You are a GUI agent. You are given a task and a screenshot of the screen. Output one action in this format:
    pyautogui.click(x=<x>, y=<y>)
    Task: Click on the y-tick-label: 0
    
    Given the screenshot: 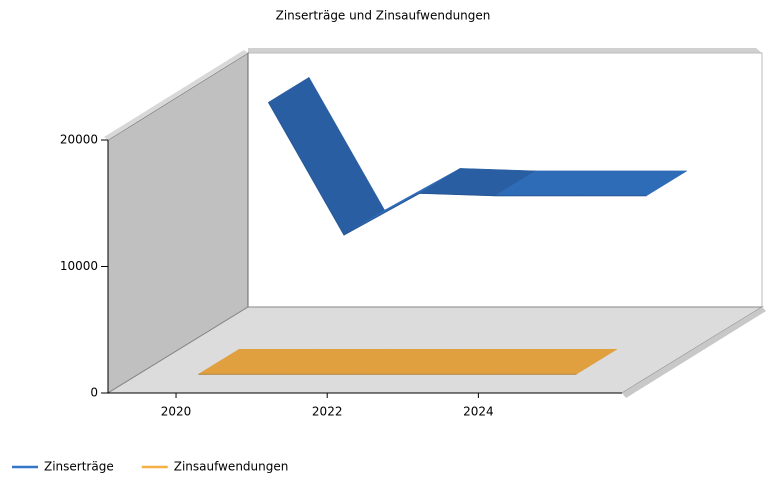 What is the action you would take?
    pyautogui.click(x=94, y=393)
    